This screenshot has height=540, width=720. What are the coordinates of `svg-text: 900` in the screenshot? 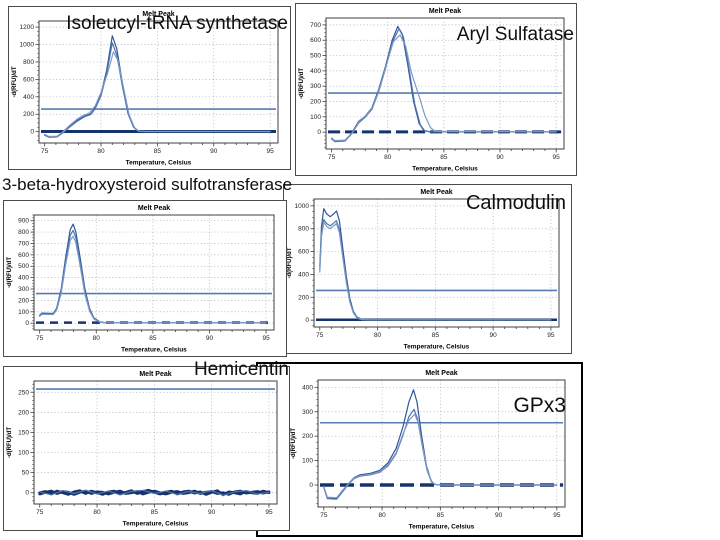 It's located at (23, 221).